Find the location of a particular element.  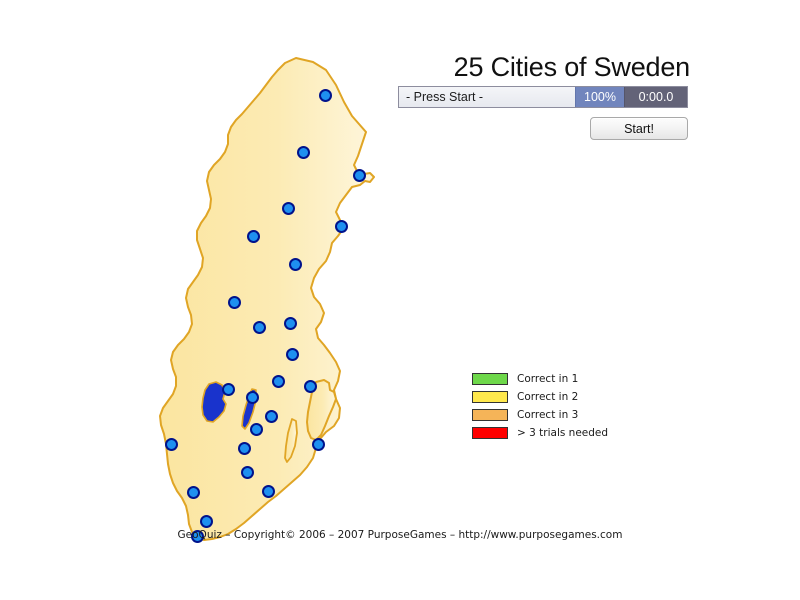

start-button: Start! is located at coordinates (639, 128).